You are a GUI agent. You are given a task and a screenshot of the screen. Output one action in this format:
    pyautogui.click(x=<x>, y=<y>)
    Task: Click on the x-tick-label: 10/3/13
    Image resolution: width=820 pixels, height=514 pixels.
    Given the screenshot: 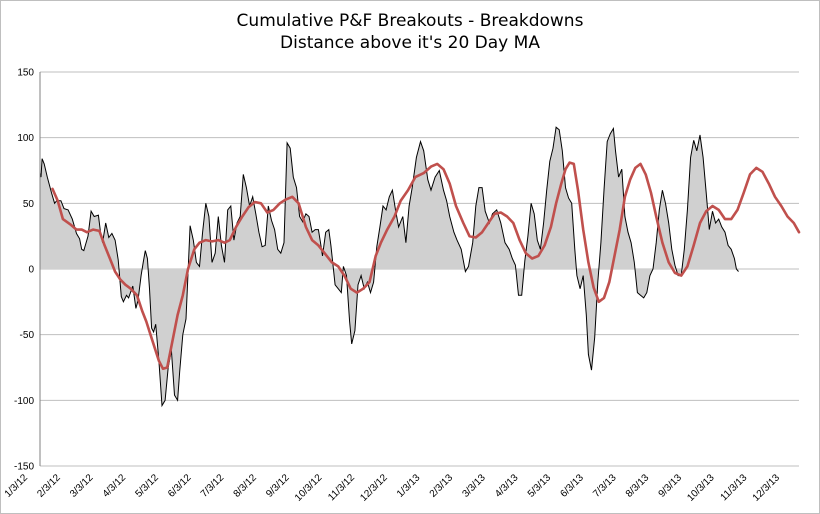 What is the action you would take?
    pyautogui.click(x=701, y=488)
    